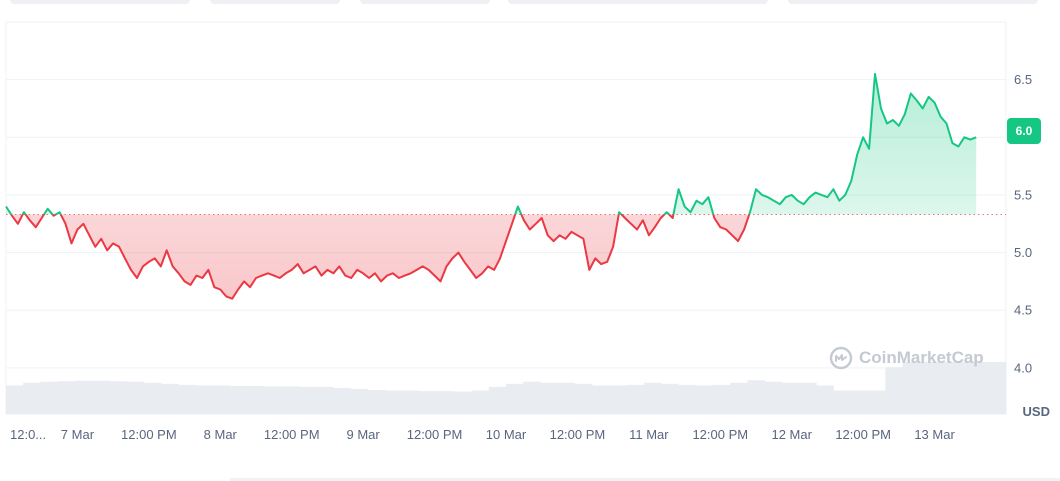 The height and width of the screenshot is (481, 1060). What do you see at coordinates (1024, 131) in the screenshot?
I see `current-price-badge: 6.0` at bounding box center [1024, 131].